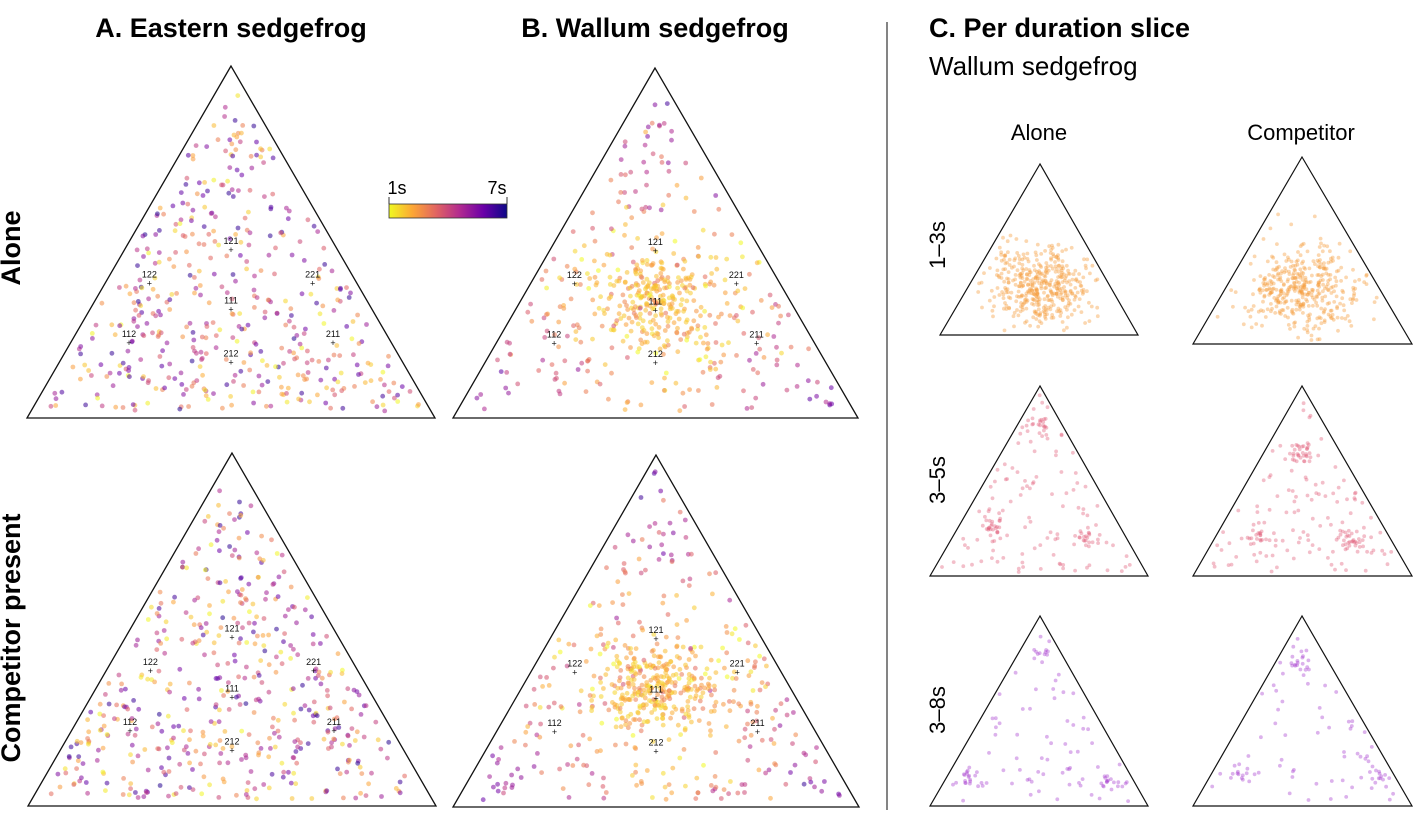  What do you see at coordinates (737, 663) in the screenshot?
I see `vertex-label-221: 221` at bounding box center [737, 663].